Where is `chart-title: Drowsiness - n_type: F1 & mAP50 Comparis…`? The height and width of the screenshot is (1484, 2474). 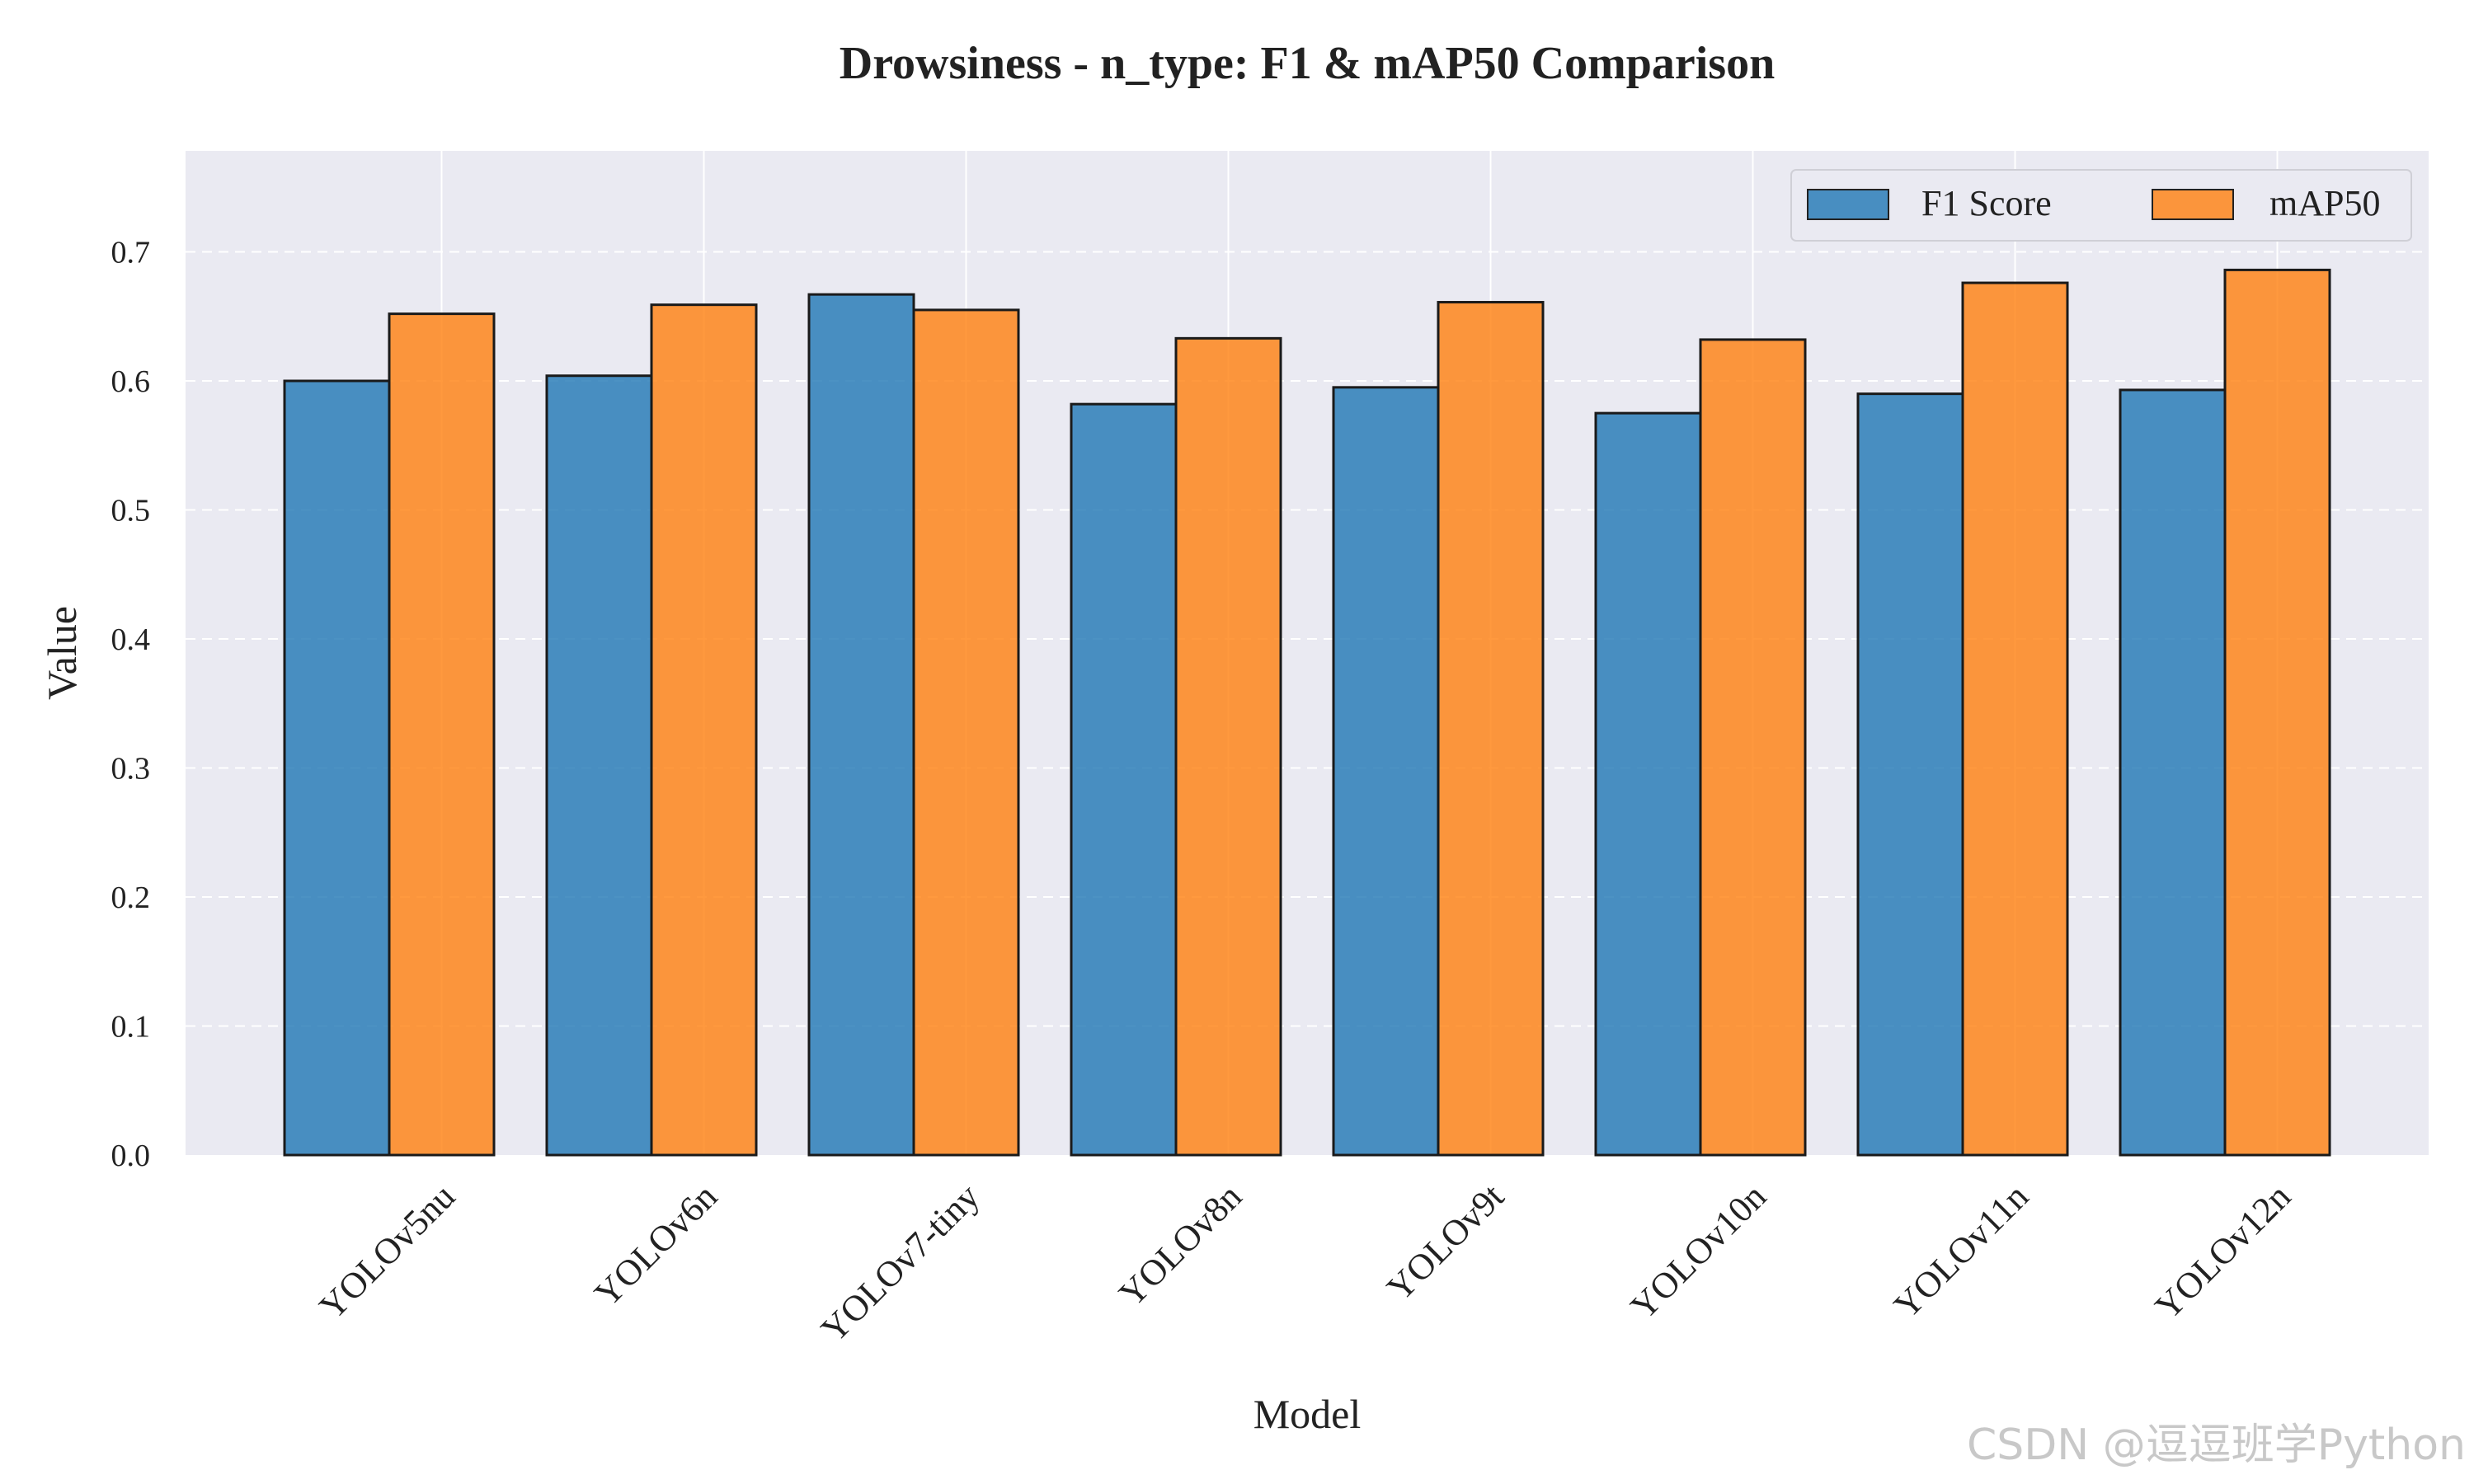
chart-title: Drowsiness - n_type: F1 & mAP50 Comparis… is located at coordinates (1308, 63).